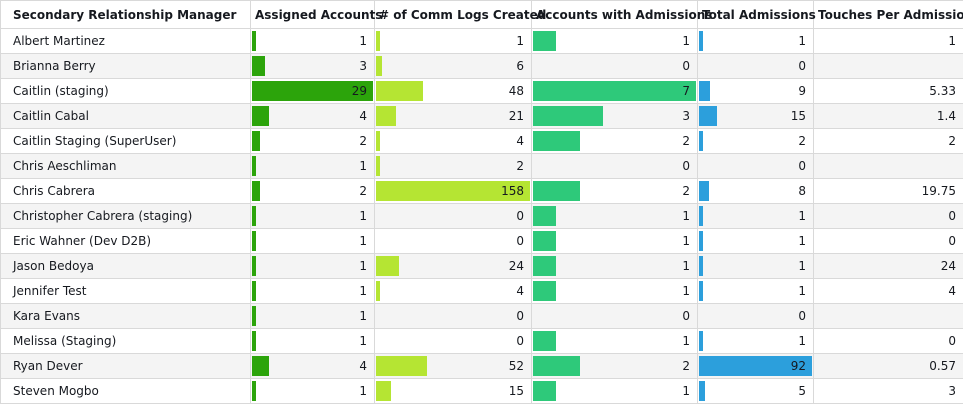 The width and height of the screenshot is (963, 407). What do you see at coordinates (516, 266) in the screenshot?
I see `comm-value: 24` at bounding box center [516, 266].